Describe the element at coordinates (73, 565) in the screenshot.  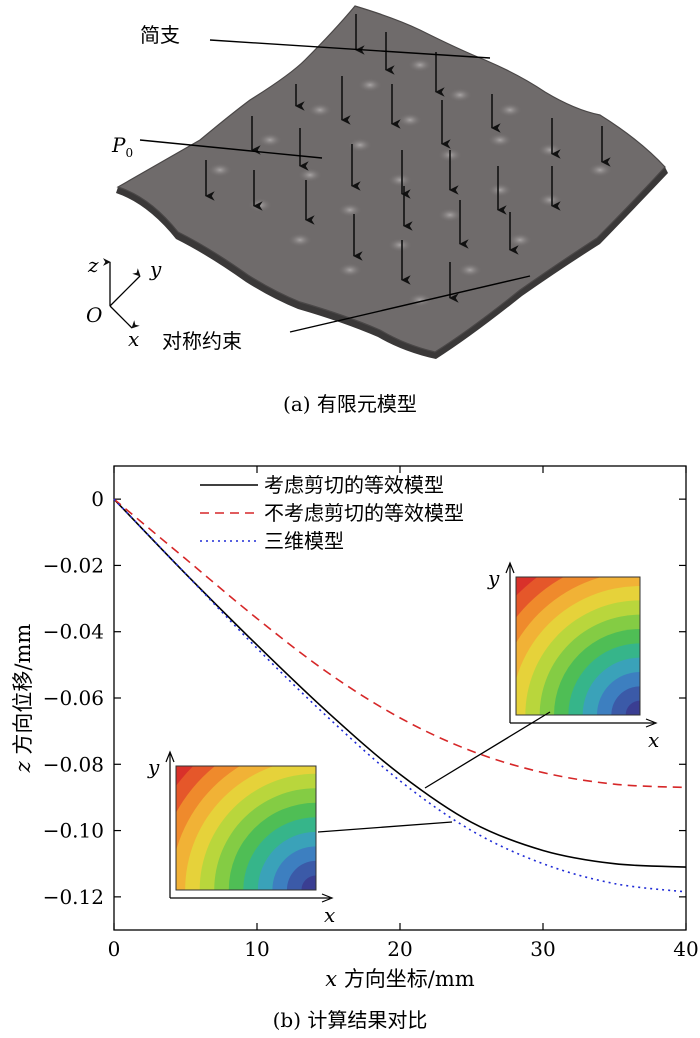
I see `y-tick-label: −0.02` at that location.